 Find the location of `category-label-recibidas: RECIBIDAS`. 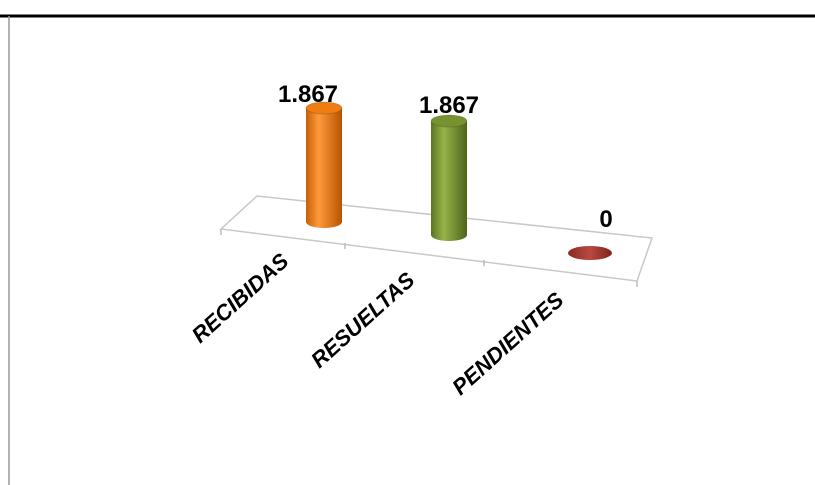

category-label-recibidas: RECIBIDAS is located at coordinates (240, 298).